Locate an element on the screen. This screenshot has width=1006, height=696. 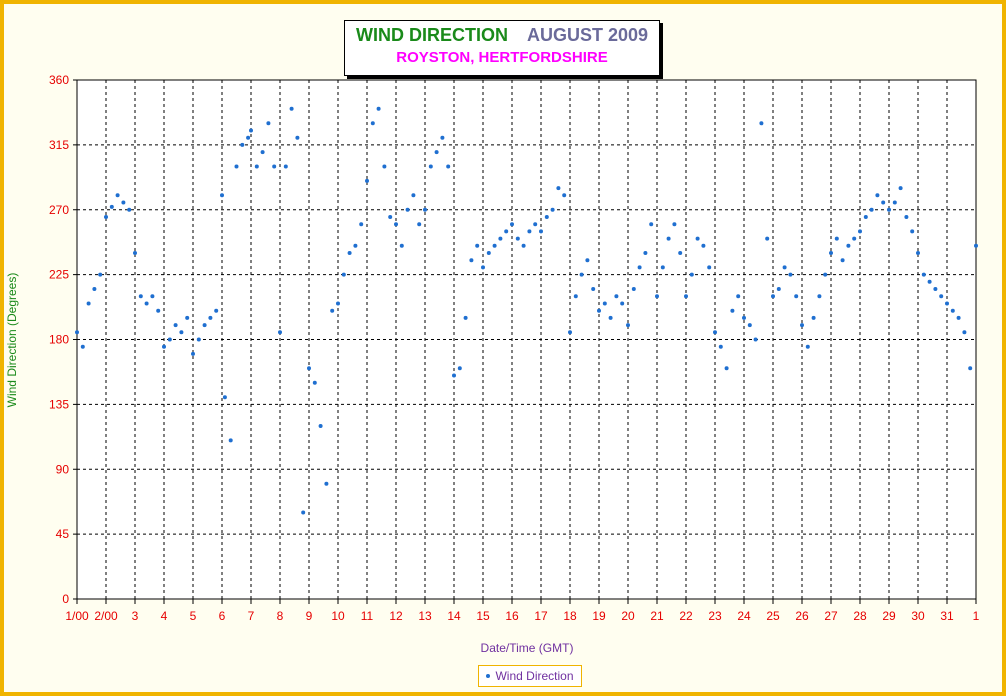
x-tick-label: 5 is located at coordinates (193, 616).